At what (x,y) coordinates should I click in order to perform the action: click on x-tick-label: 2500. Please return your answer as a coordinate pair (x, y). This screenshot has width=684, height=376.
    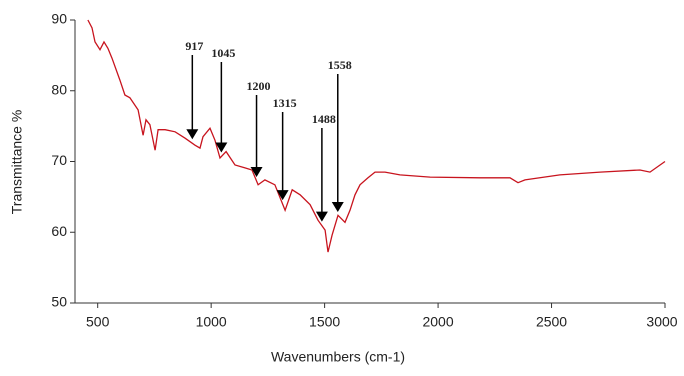
    Looking at the image, I should click on (551, 322).